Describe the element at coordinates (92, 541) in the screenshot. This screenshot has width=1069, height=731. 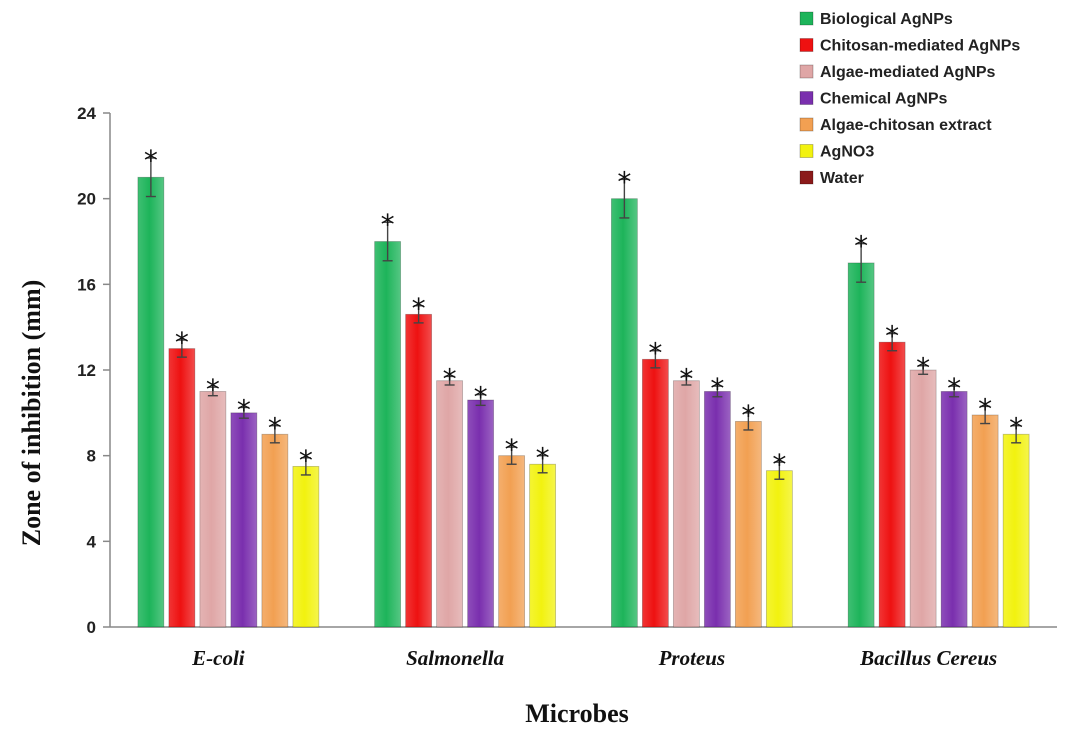
I see `y-tick-label: 4` at that location.